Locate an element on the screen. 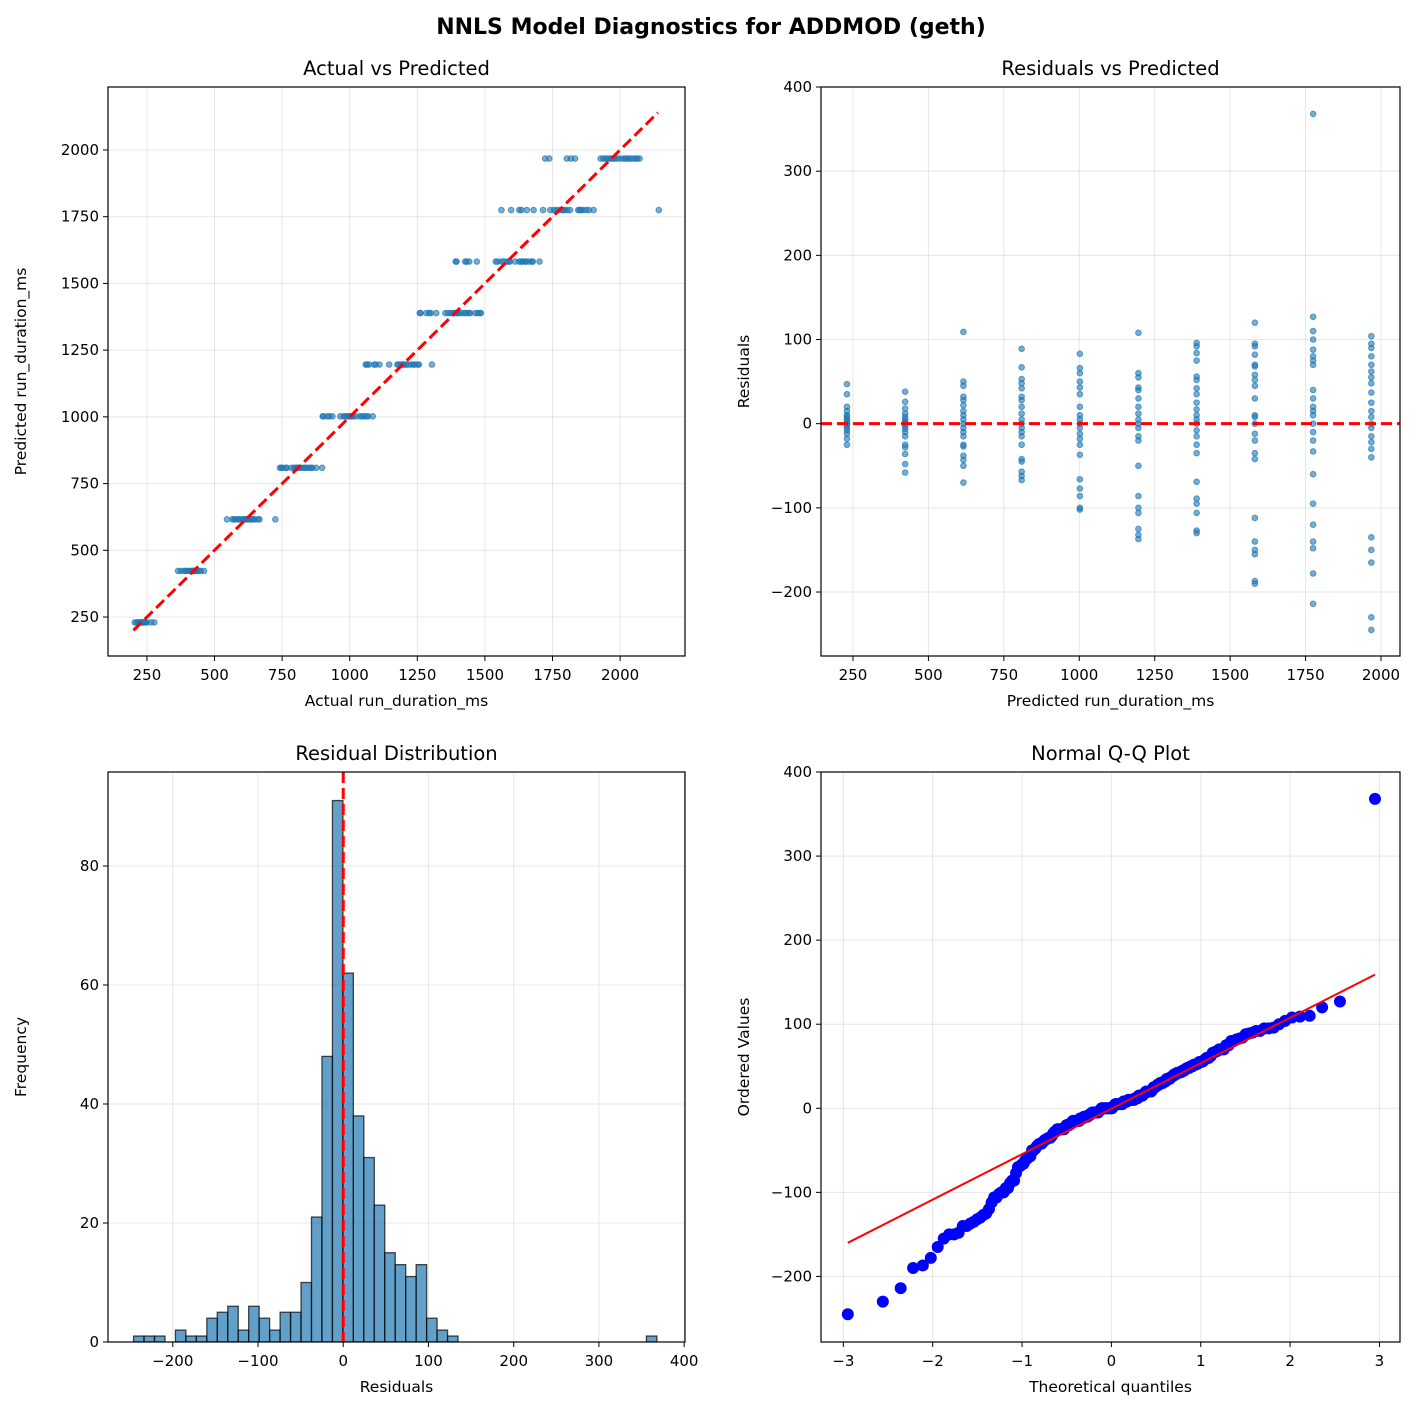  y-tick-label: 80 is located at coordinates (89, 866).